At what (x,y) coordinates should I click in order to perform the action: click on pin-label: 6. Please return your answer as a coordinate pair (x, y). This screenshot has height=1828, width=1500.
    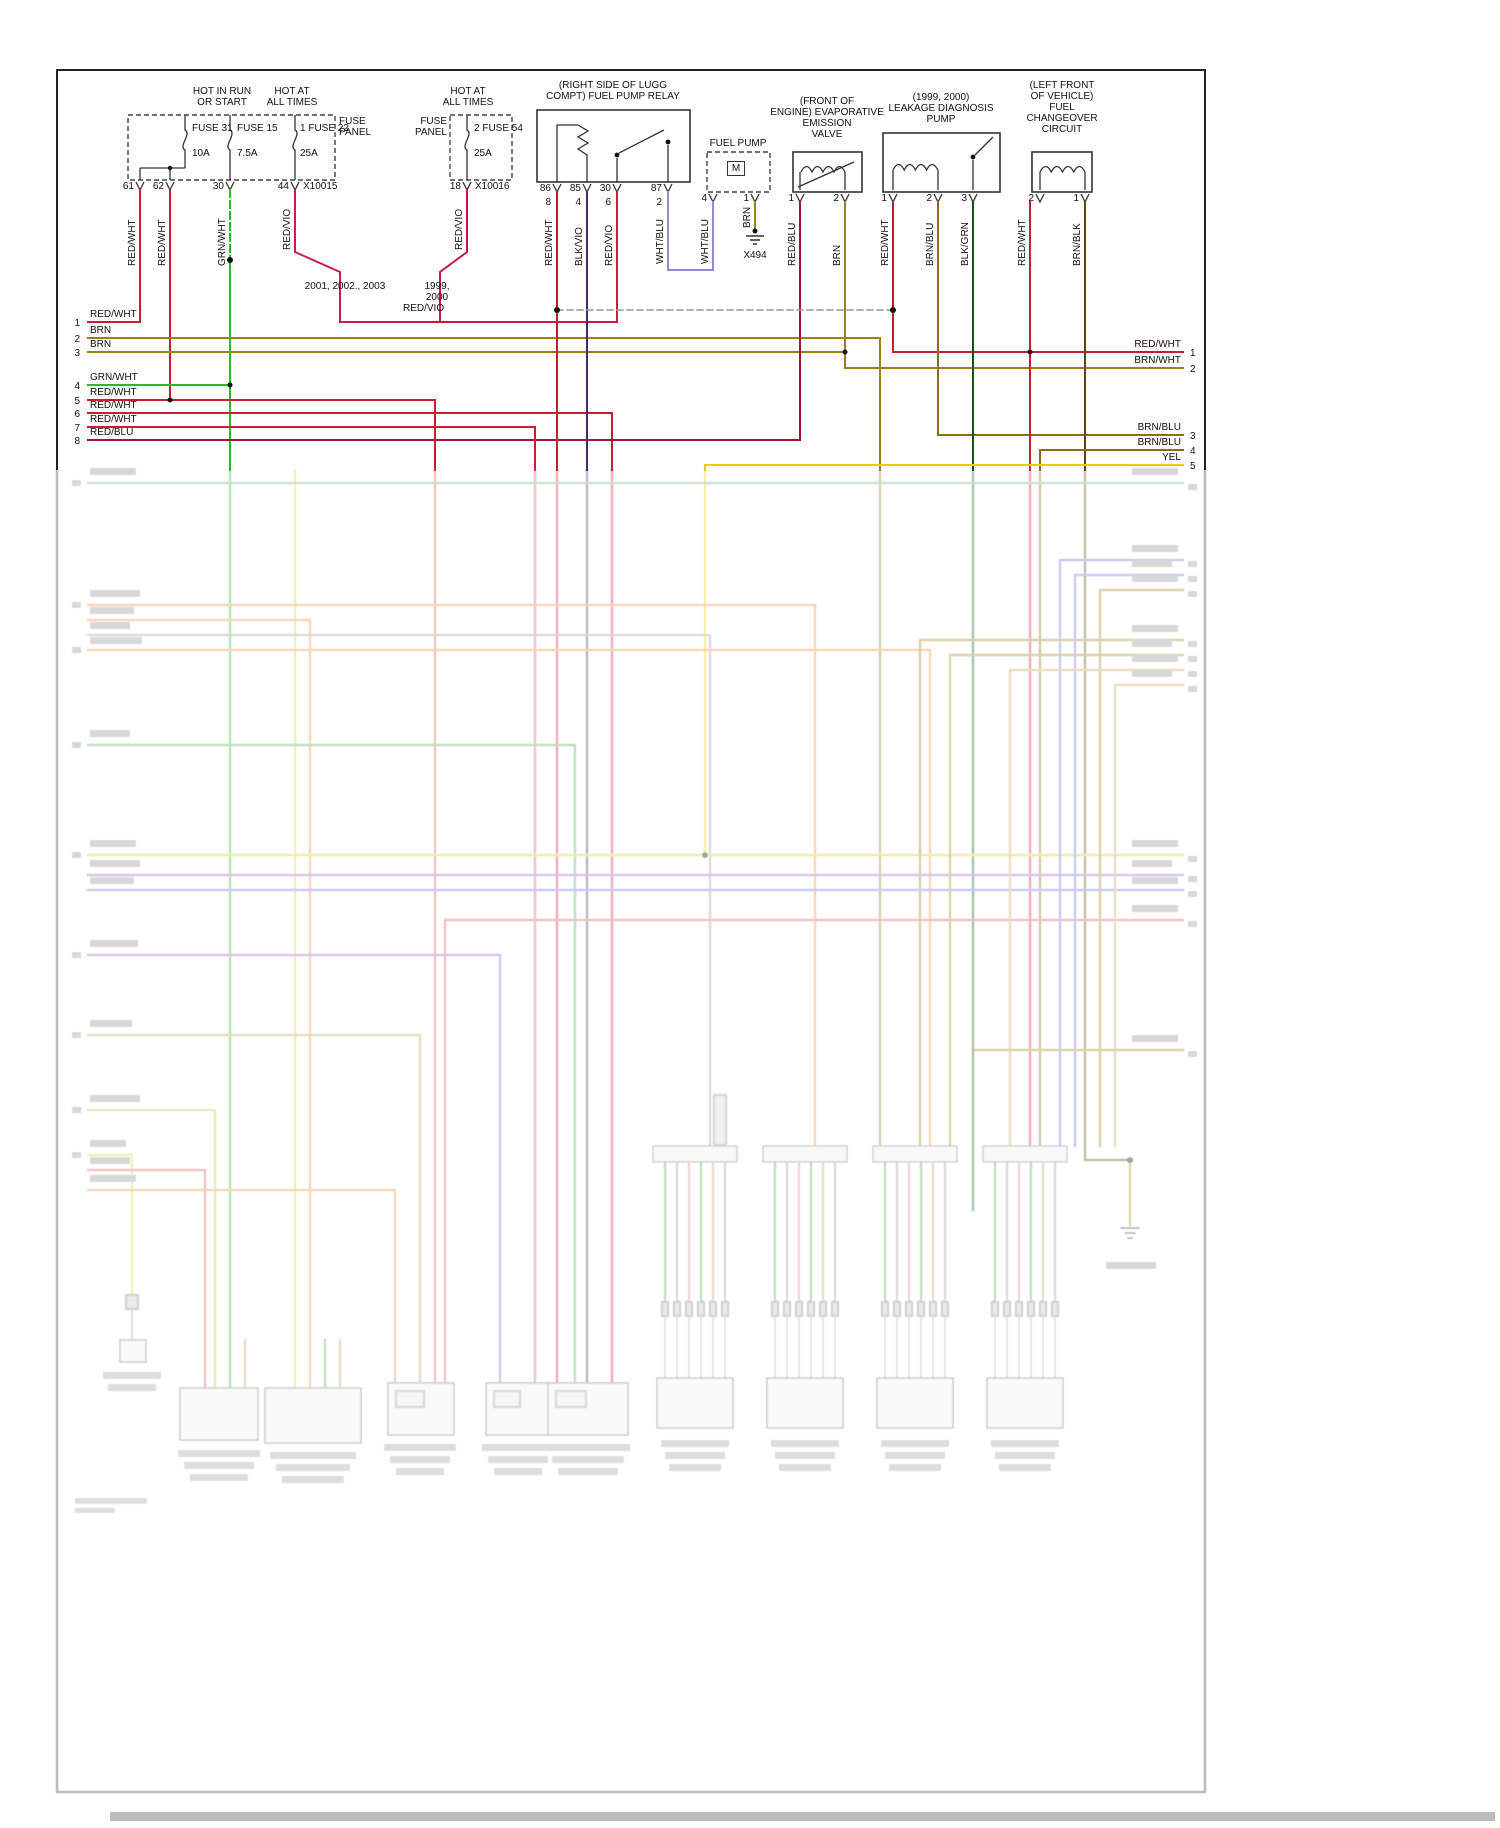
    Looking at the image, I should click on (608, 202).